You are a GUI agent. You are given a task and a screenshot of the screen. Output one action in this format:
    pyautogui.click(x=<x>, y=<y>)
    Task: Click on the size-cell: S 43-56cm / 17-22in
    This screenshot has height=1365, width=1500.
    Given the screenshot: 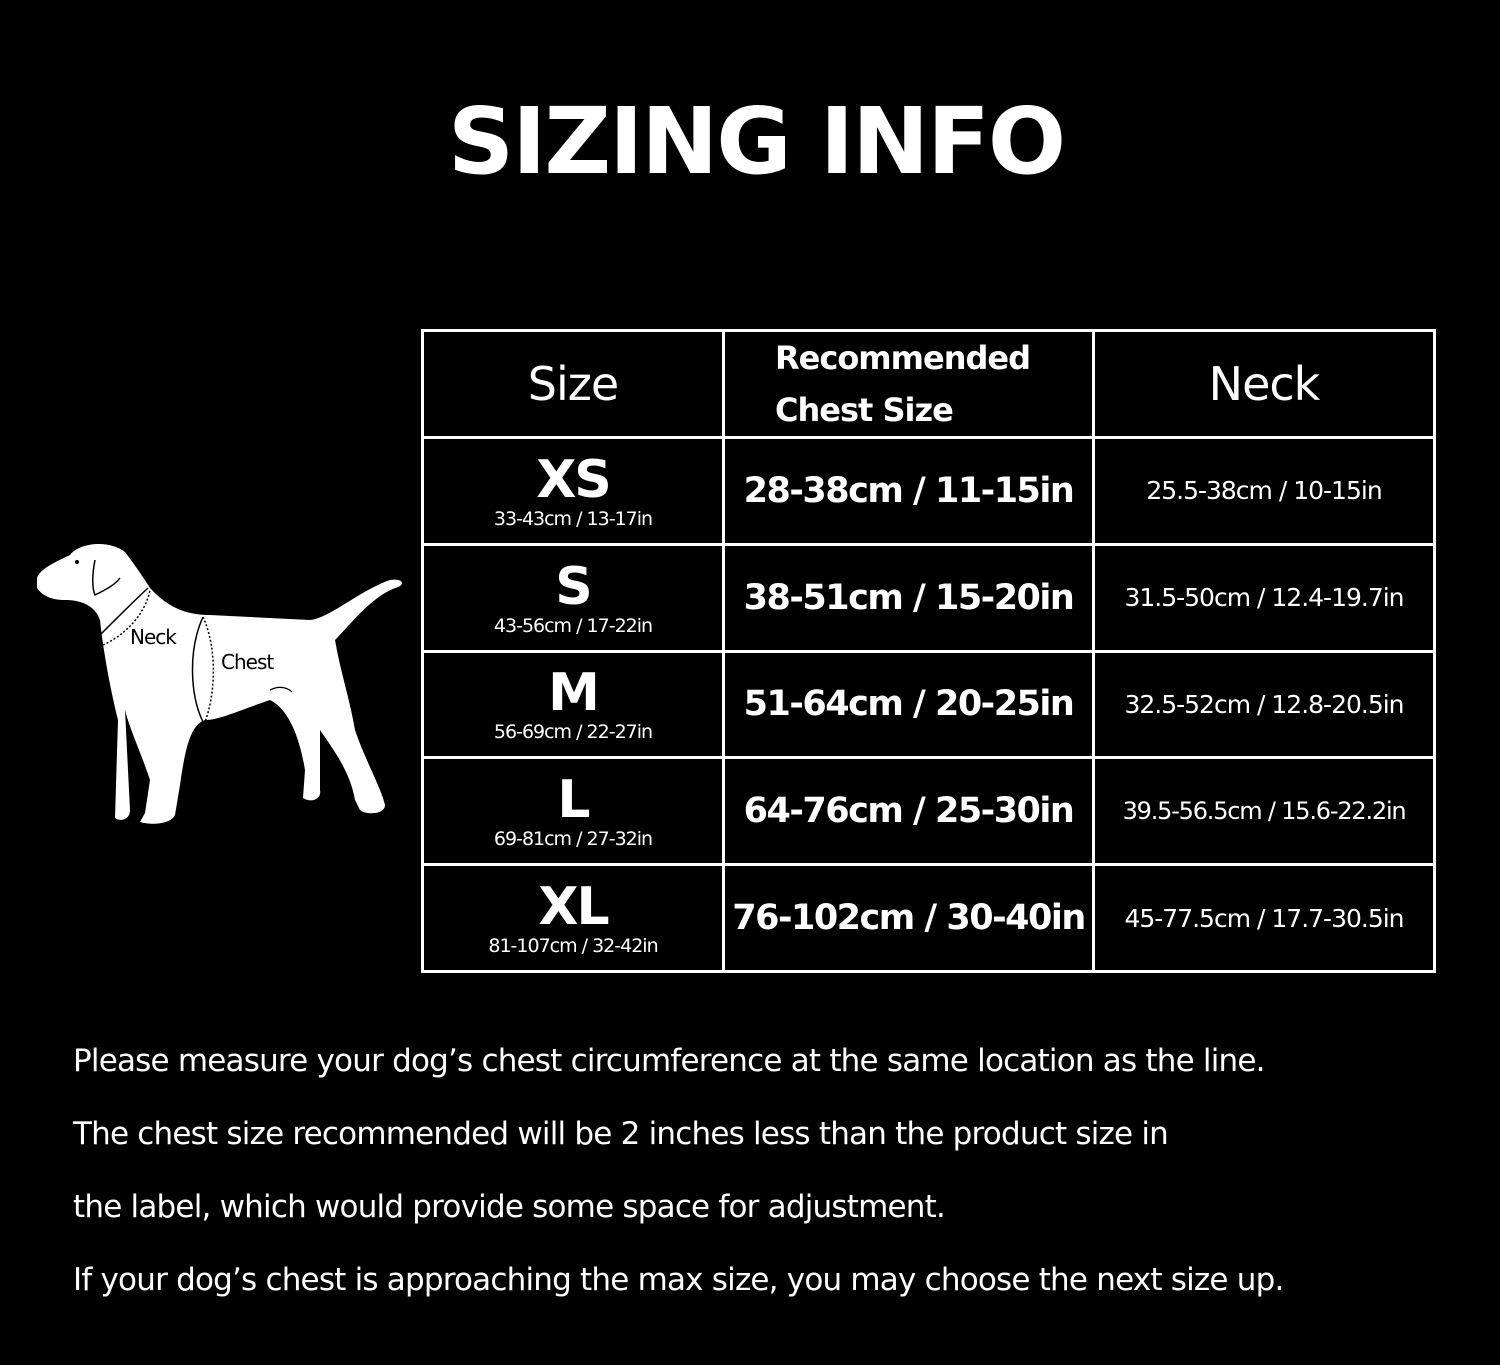 What is the action you would take?
    pyautogui.click(x=573, y=597)
    